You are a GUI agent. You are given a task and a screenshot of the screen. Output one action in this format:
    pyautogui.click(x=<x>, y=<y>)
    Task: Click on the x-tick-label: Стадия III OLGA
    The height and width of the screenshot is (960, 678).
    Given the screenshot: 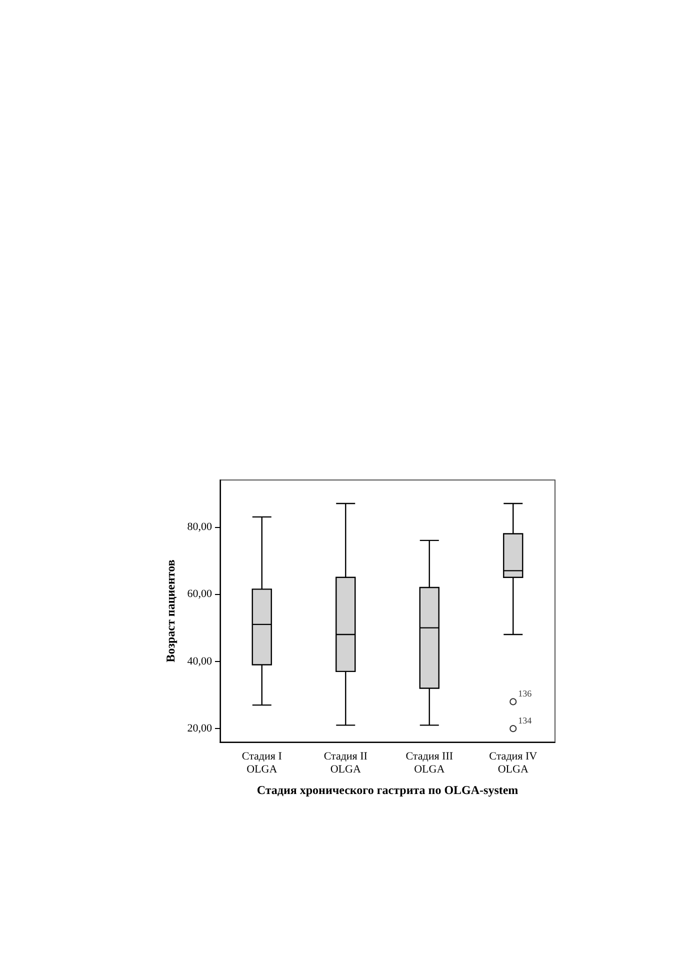 What is the action you would take?
    pyautogui.click(x=430, y=763)
    